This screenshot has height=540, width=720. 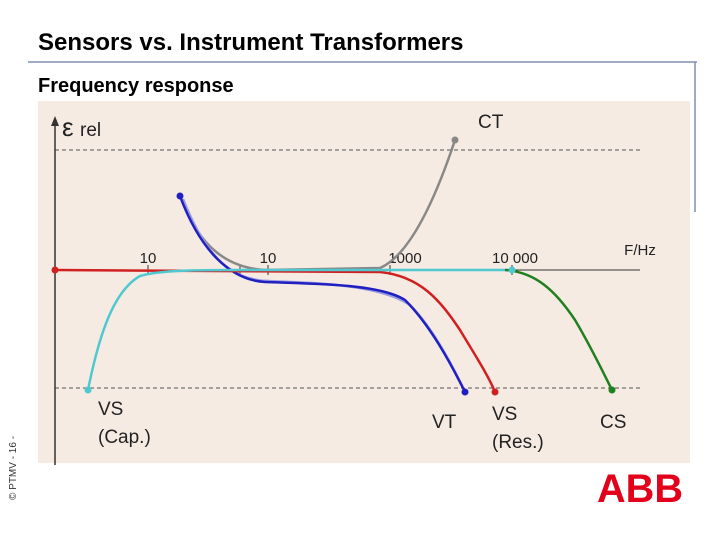 I want to click on tick-label: 10 000, so click(x=515, y=258).